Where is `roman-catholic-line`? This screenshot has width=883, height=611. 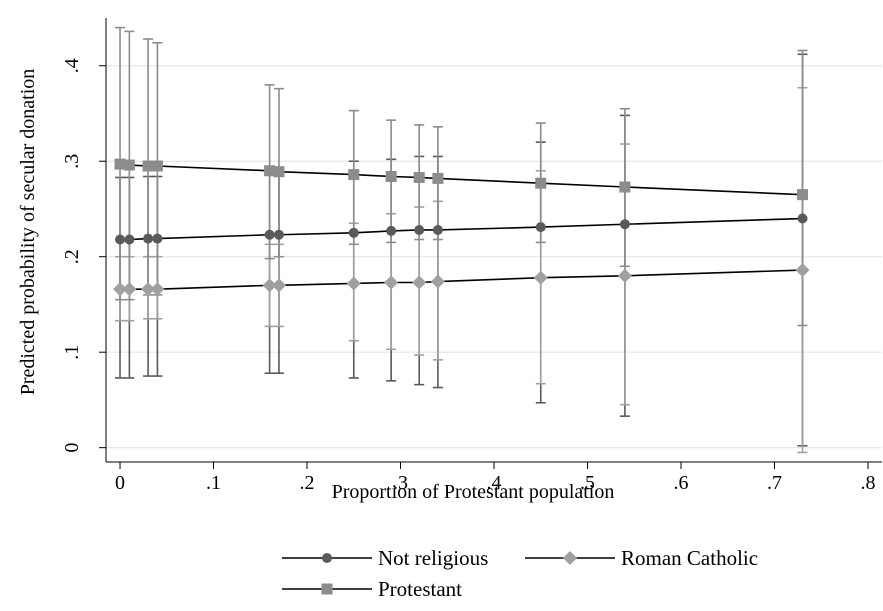 roman-catholic-line is located at coordinates (461, 279).